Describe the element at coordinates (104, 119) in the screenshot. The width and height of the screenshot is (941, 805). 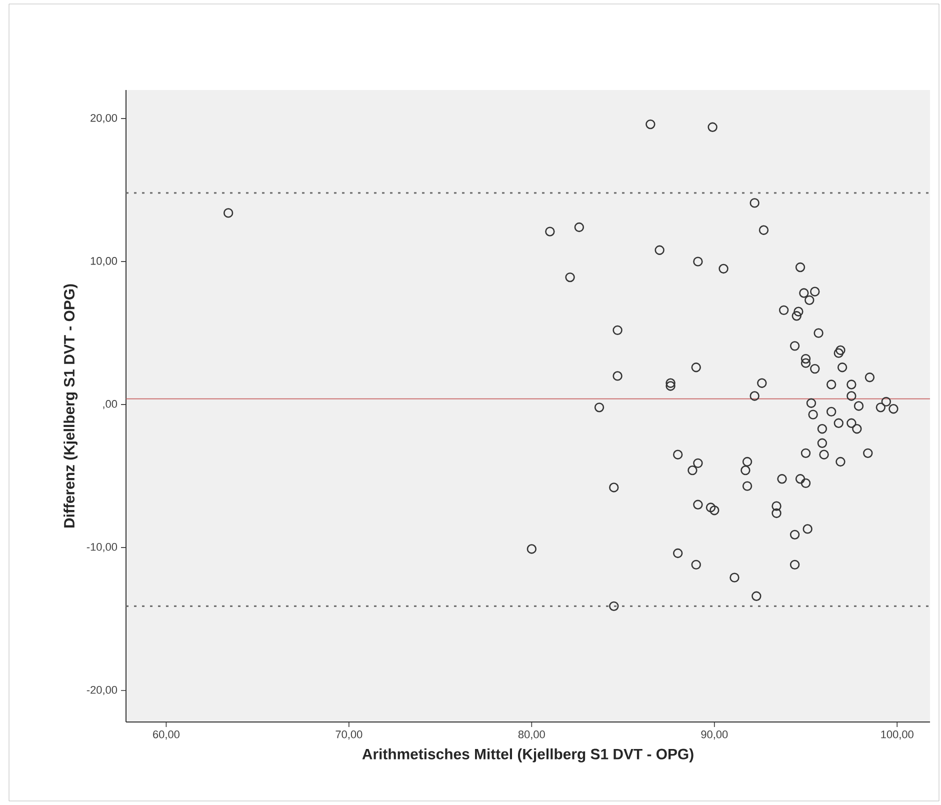
I see `y-tick-label: 20,00` at that location.